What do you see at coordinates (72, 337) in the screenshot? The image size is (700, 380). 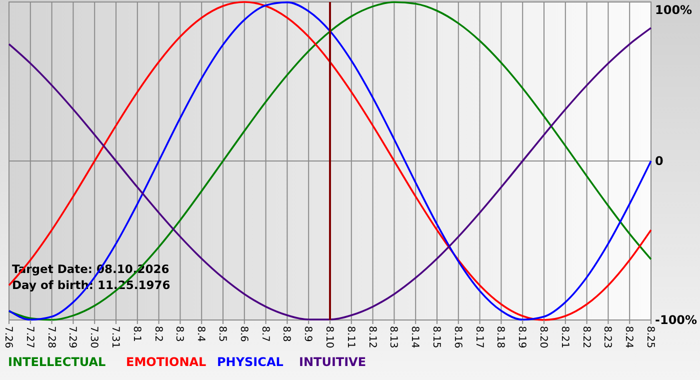 I see `x-tick-label: 7.29` at bounding box center [72, 337].